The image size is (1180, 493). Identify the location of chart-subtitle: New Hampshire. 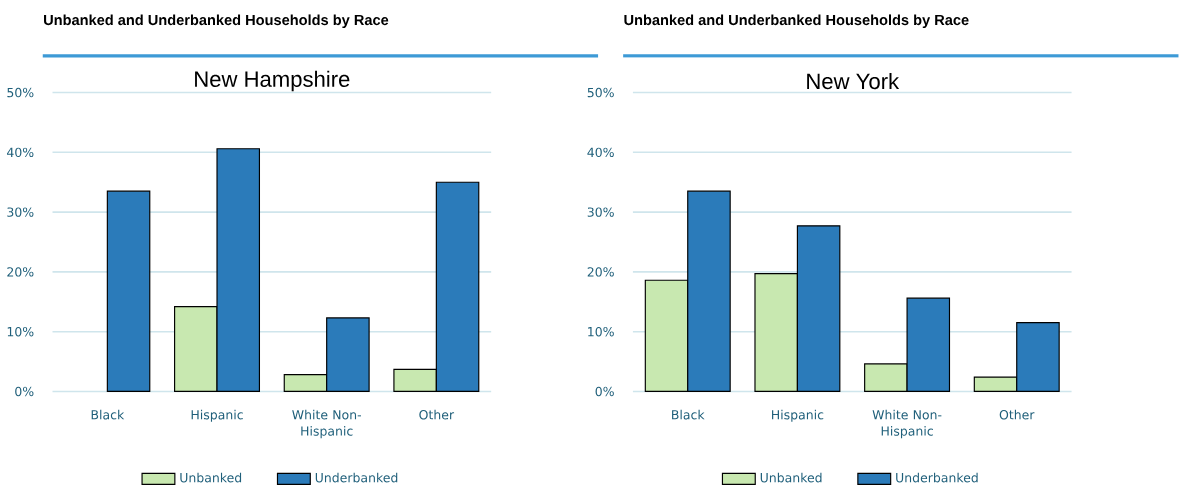
(272, 81).